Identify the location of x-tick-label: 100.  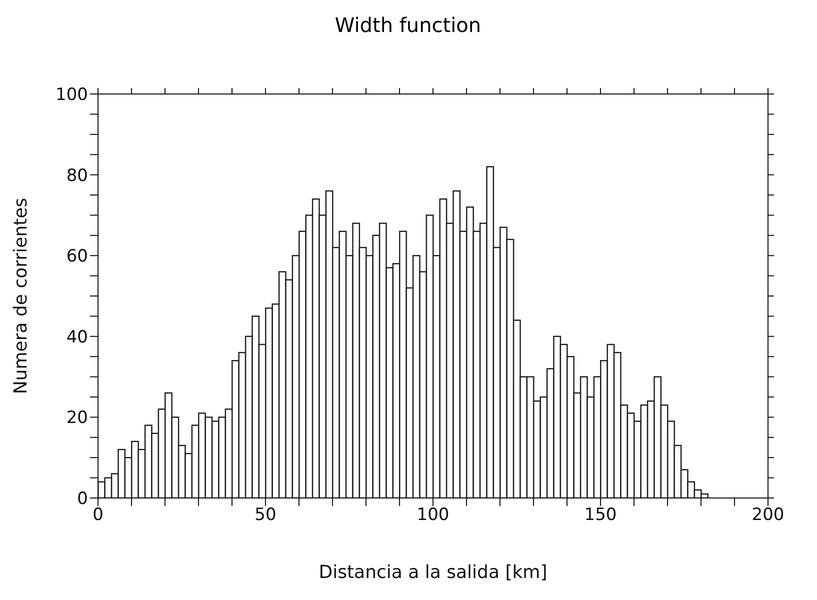
(433, 515).